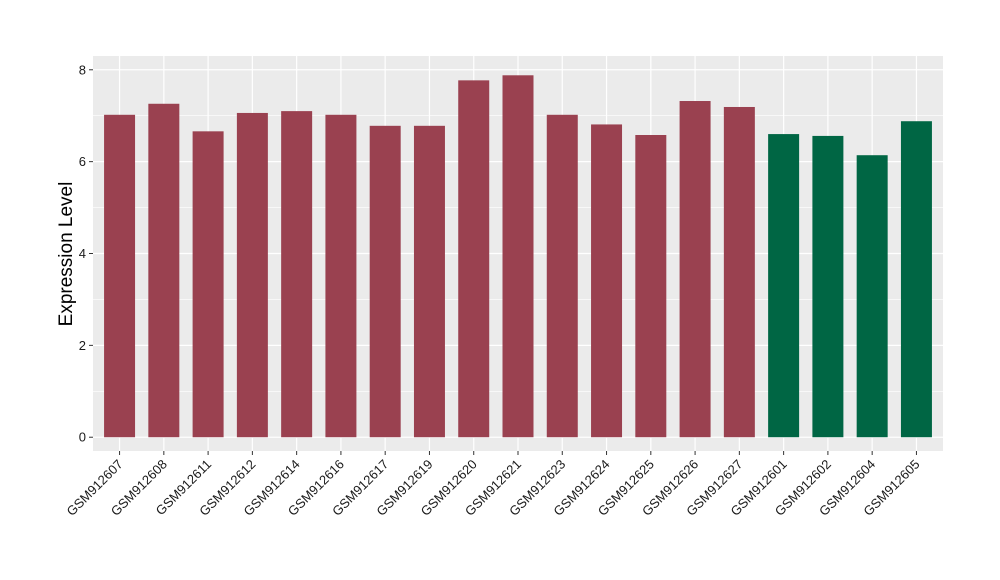 This screenshot has height=580, width=1000. What do you see at coordinates (297, 274) in the screenshot?
I see `bar-GSM912614` at bounding box center [297, 274].